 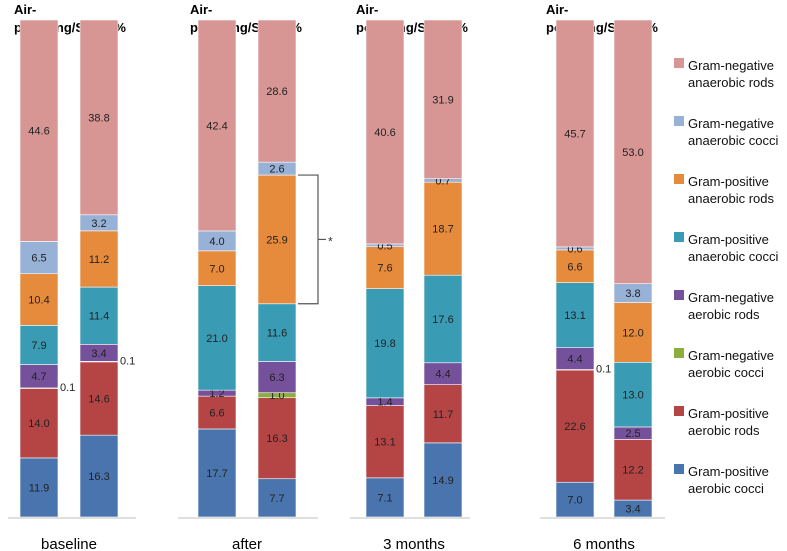 What do you see at coordinates (216, 394) in the screenshot?
I see `data-label: 1.2` at bounding box center [216, 394].